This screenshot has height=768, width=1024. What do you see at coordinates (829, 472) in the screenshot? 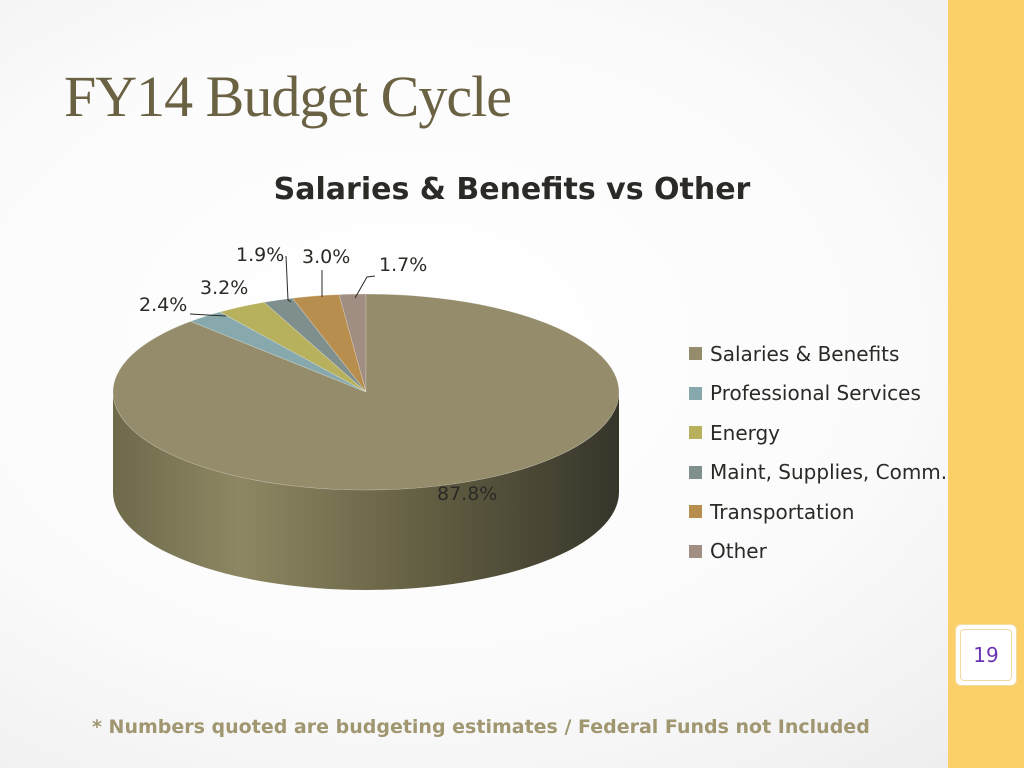
I see `legend-label: Maint, Supplies, Comm.` at bounding box center [829, 472].